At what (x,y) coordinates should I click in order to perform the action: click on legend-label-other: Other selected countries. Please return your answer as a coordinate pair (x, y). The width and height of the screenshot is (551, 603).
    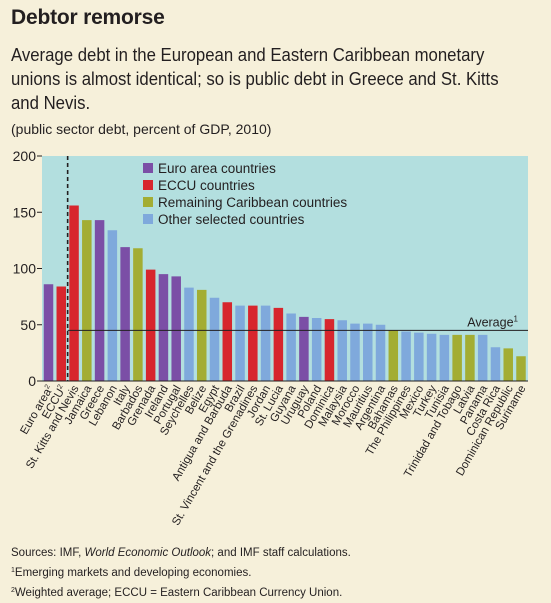
    Looking at the image, I should click on (231, 219).